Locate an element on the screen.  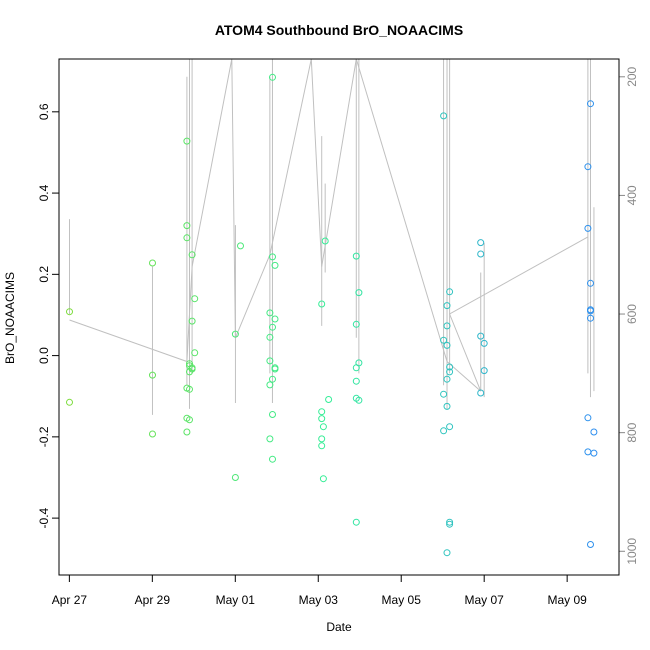
y-axis-label: BrO_NOAACIMS is located at coordinates (10, 318).